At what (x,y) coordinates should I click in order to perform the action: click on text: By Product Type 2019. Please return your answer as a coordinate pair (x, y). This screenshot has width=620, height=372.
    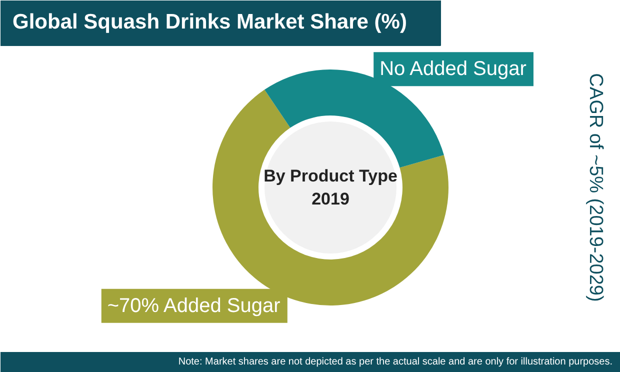
    Looking at the image, I should click on (331, 187).